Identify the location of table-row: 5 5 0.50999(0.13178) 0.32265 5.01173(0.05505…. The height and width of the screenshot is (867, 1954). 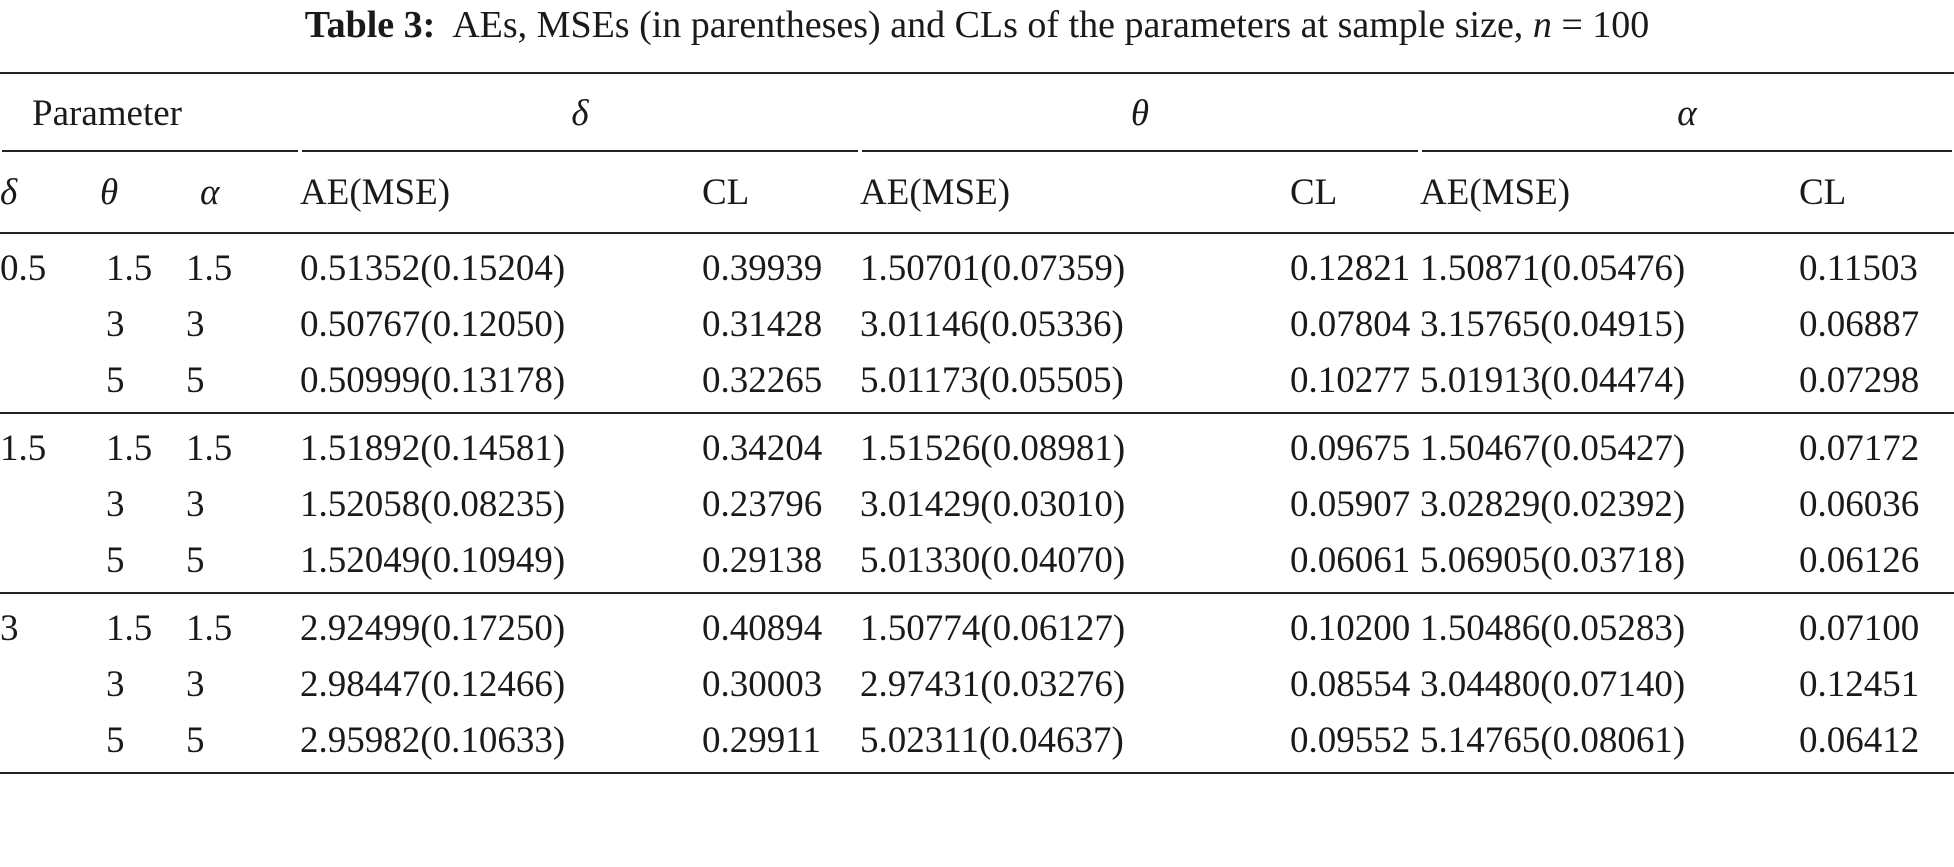
(977, 382).